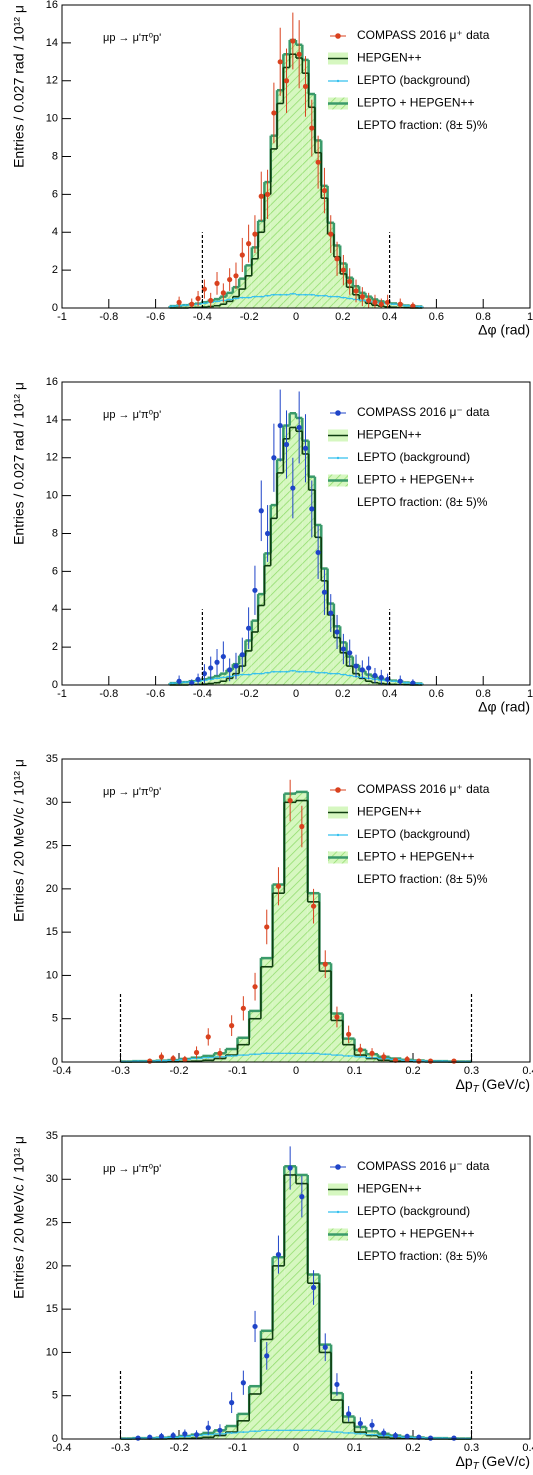 This screenshot has width=533, height=1475. What do you see at coordinates (471, 1071) in the screenshot?
I see `x-tick-label: 0.3` at bounding box center [471, 1071].